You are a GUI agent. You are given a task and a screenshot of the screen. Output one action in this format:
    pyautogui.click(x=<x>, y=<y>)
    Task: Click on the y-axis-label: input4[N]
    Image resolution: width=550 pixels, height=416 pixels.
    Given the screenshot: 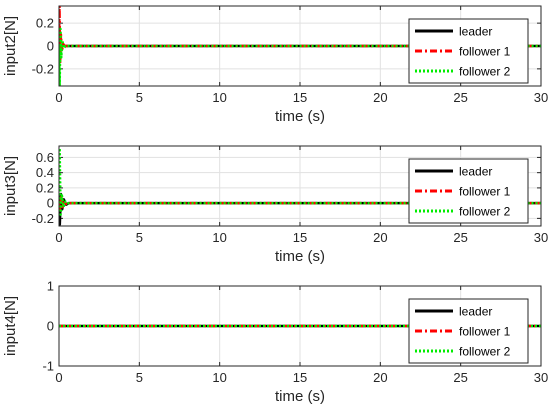 What is the action you would take?
    pyautogui.click(x=10, y=326)
    